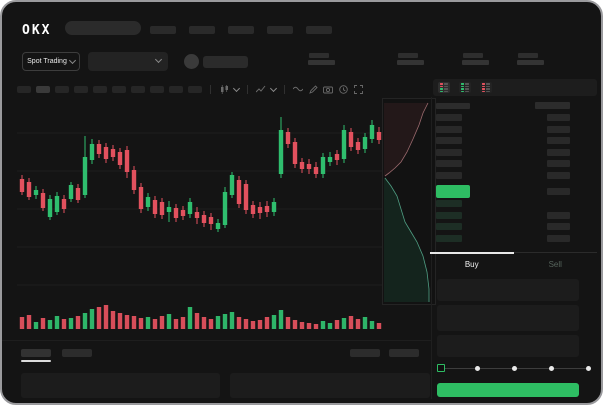 Image resolution: width=603 pixels, height=405 pixels. What do you see at coordinates (36, 361) in the screenshot?
I see `active-tab-underline` at bounding box center [36, 361].